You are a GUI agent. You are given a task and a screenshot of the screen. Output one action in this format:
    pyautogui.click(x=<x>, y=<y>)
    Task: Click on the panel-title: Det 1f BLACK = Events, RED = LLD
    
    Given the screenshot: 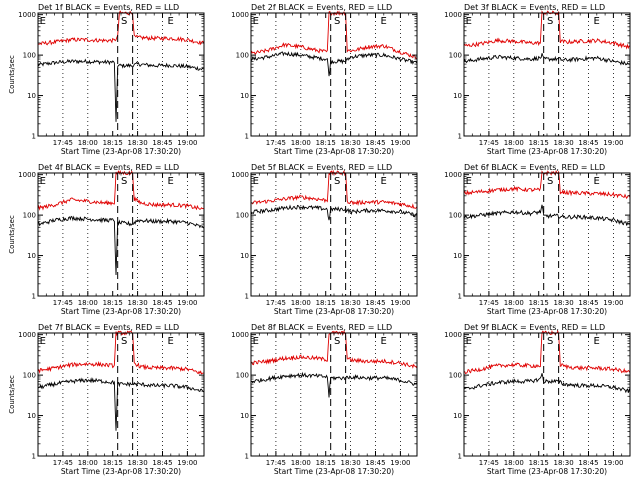 What is the action you would take?
    pyautogui.click(x=108, y=7)
    